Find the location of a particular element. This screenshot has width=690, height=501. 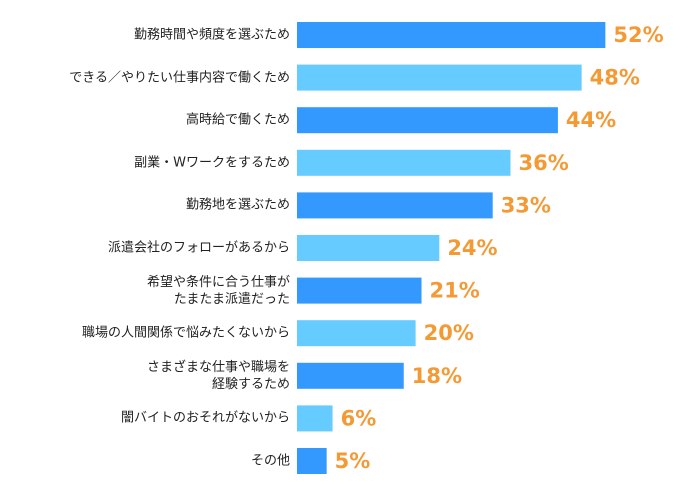

category-label: その他 is located at coordinates (270, 461).